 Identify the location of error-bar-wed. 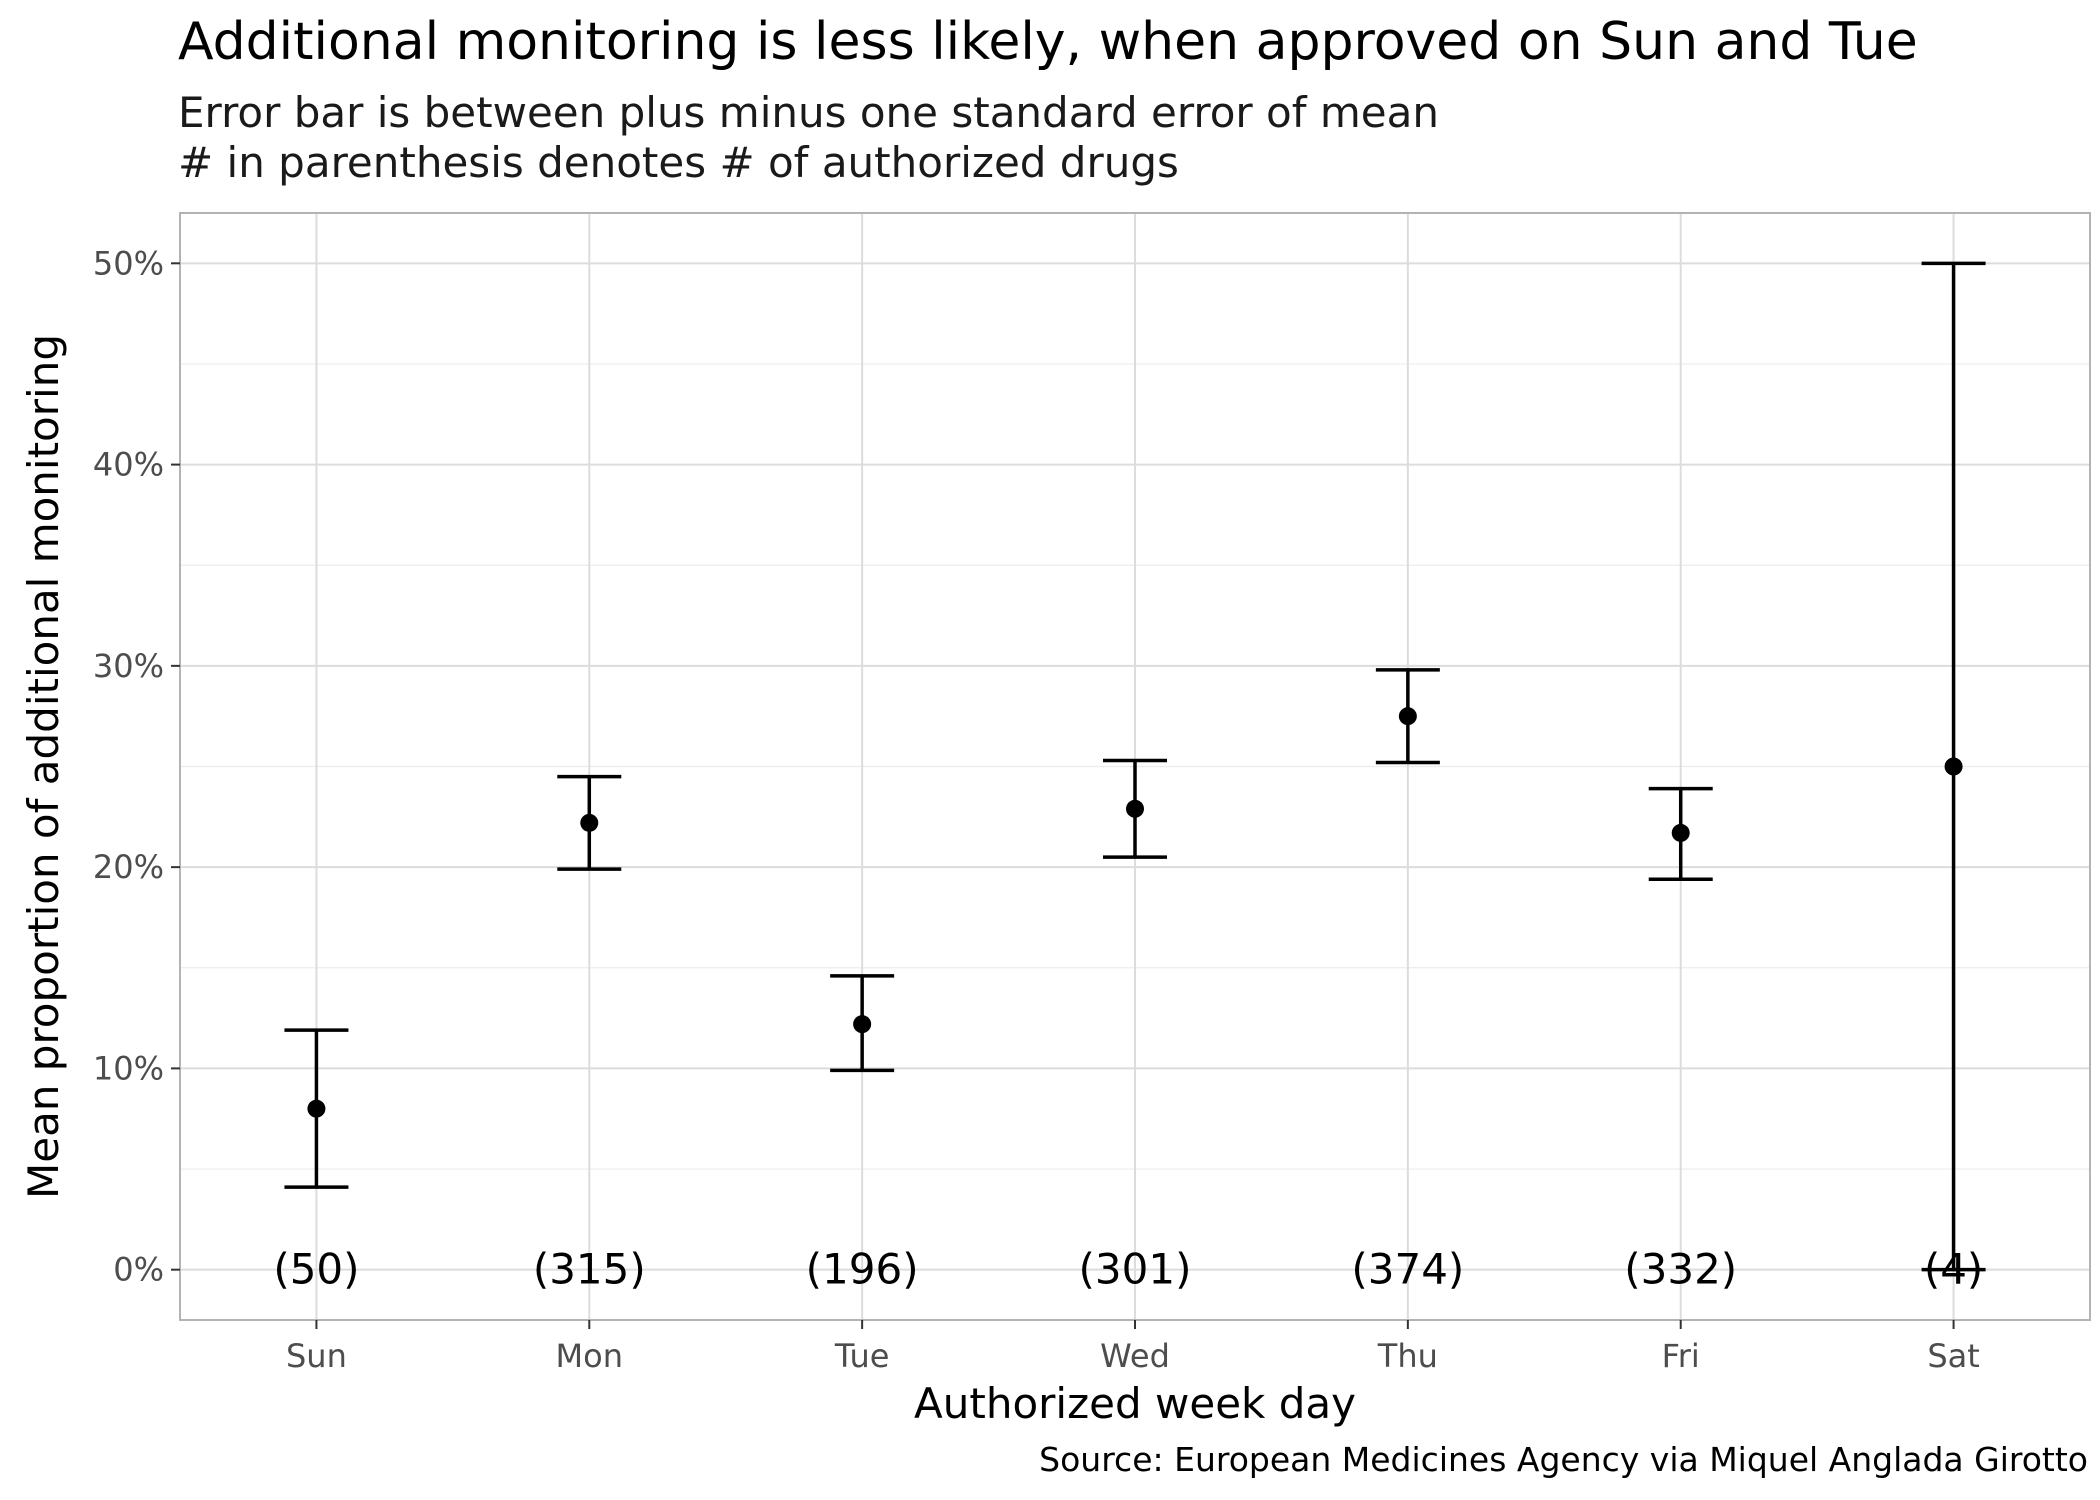
(1135, 808).